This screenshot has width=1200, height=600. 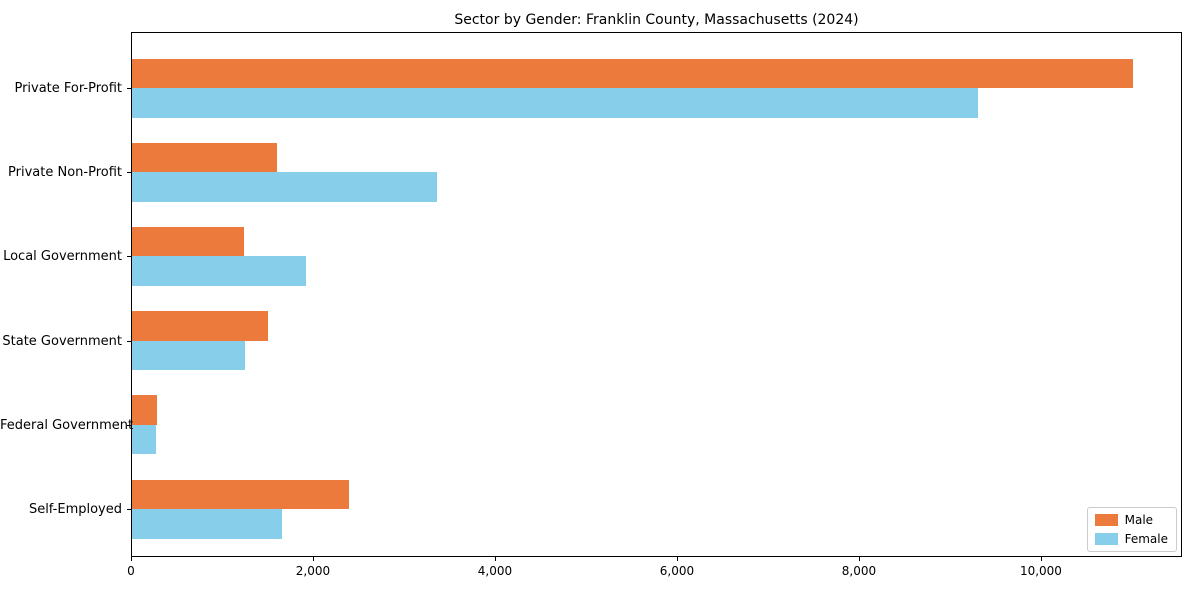 I want to click on bar-male-federal-government, so click(x=144, y=410).